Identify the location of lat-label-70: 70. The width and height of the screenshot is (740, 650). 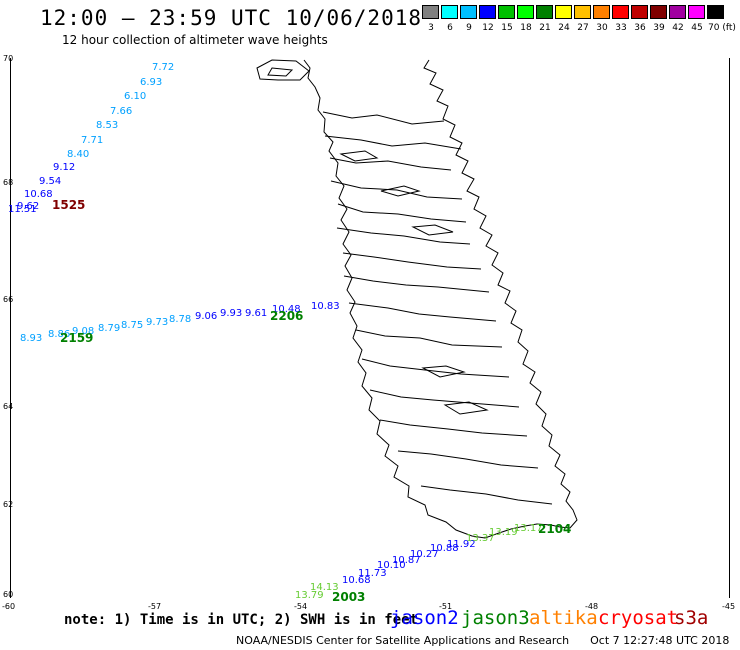
(8, 58).